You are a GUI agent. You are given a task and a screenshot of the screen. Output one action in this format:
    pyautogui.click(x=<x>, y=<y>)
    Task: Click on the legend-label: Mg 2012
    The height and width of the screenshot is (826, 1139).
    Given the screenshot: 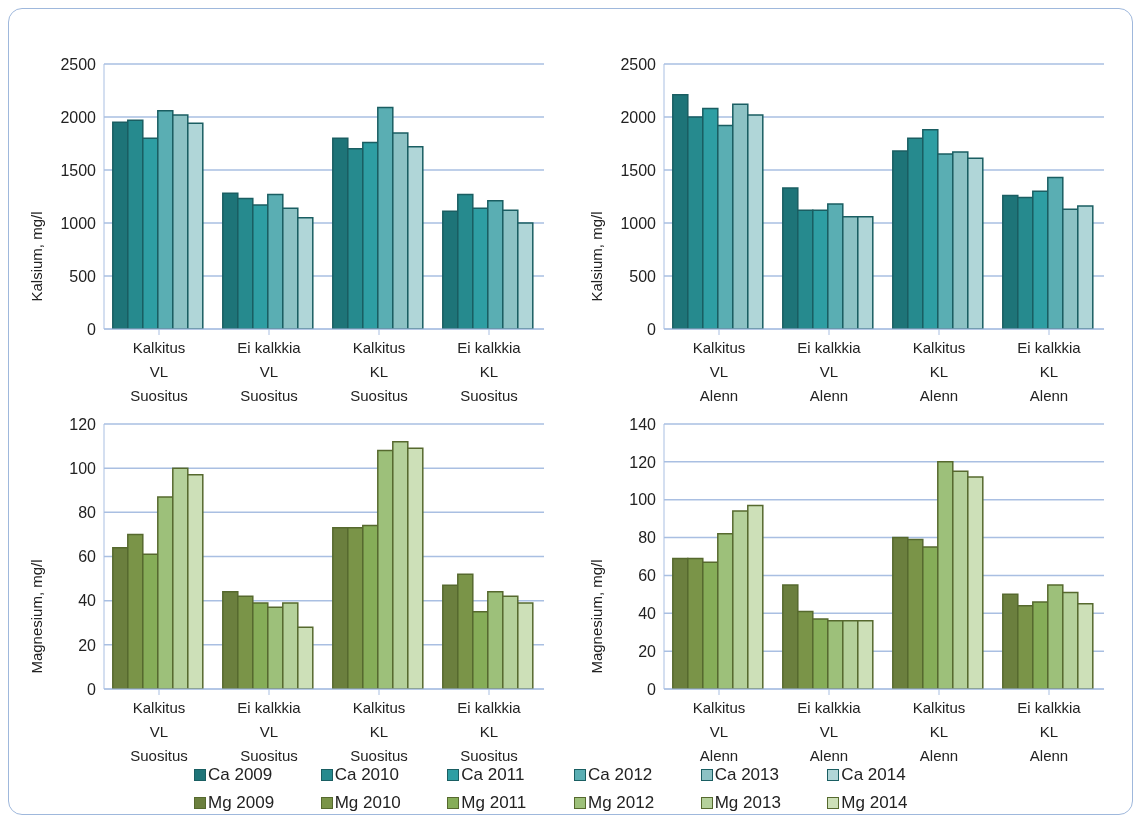 What is the action you would take?
    pyautogui.click(x=621, y=803)
    